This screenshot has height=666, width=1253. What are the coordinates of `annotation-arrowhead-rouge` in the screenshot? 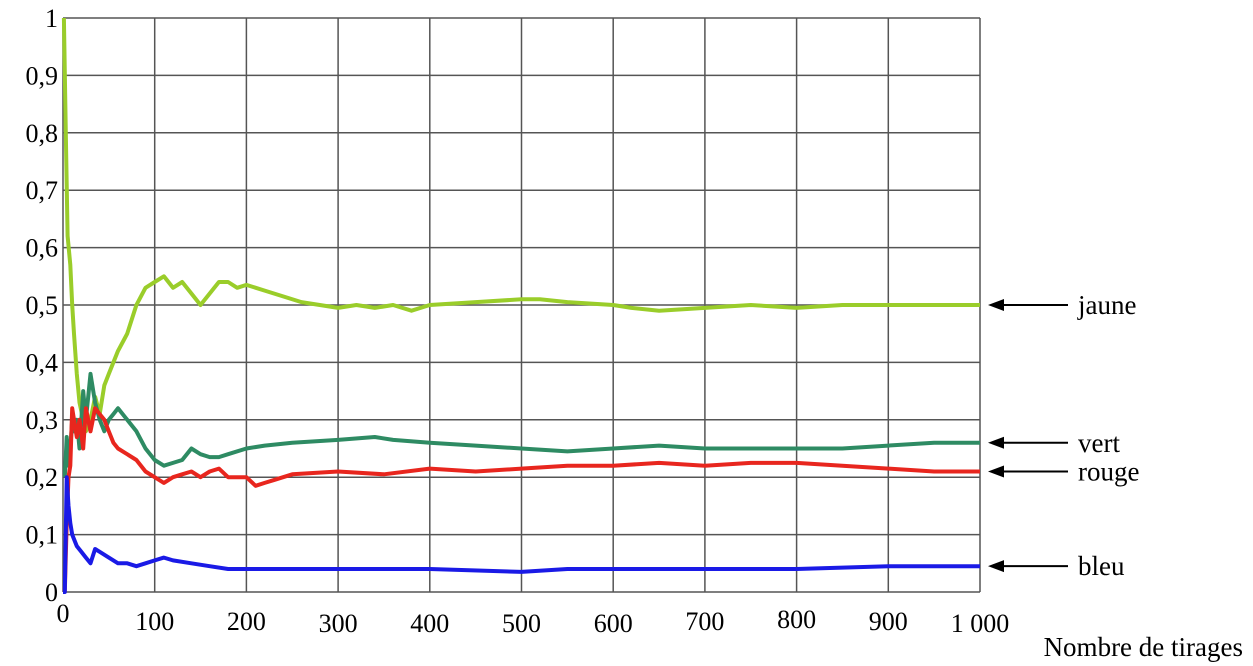 It's located at (996, 471).